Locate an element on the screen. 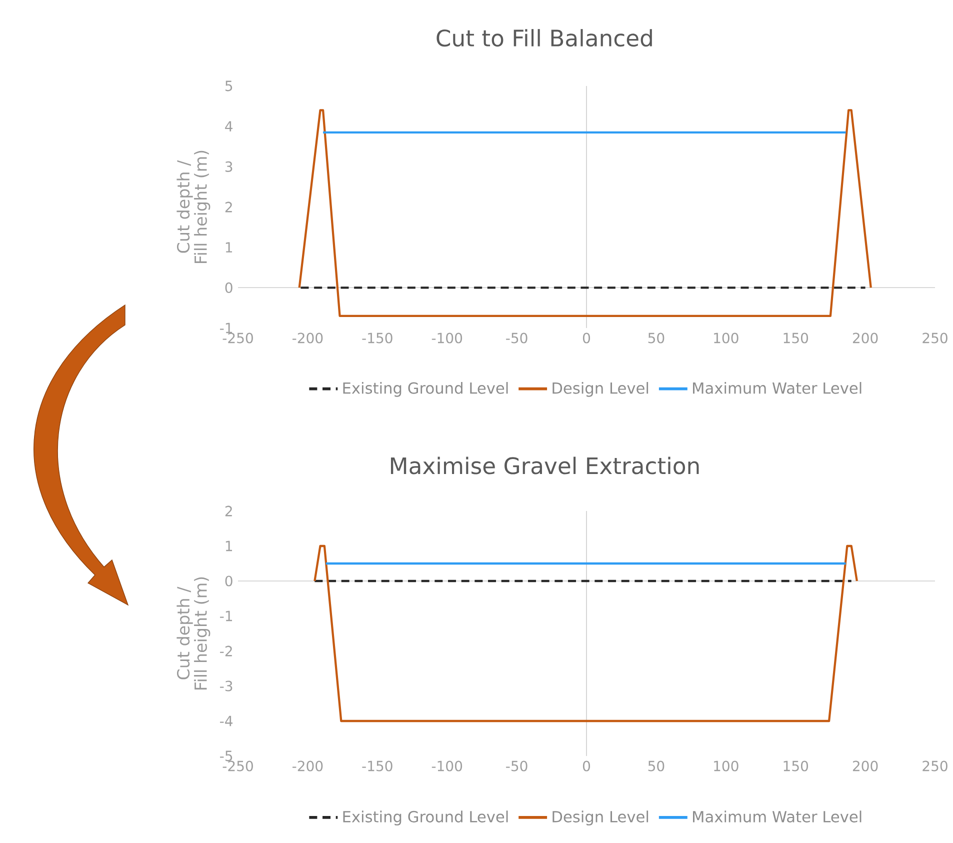 The image size is (953, 843). chart-title: Cut to Fill Balanced is located at coordinates (544, 38).